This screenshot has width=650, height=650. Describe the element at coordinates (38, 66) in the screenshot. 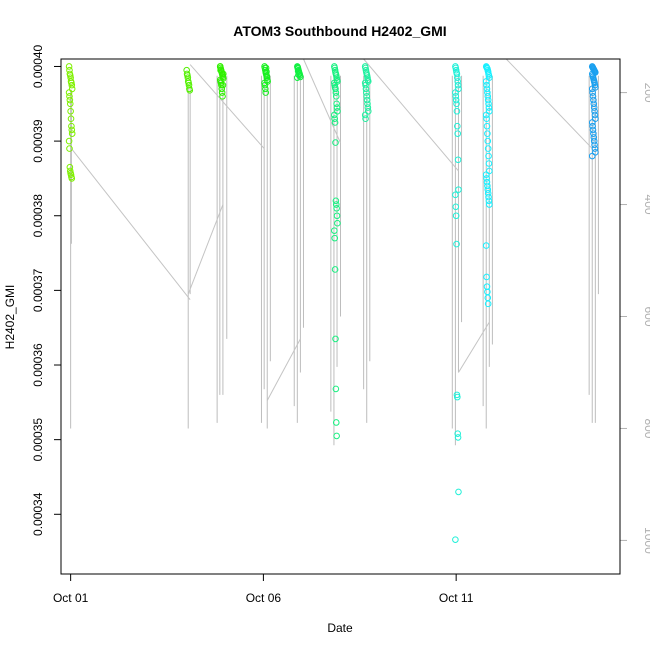

I see `y-tick-label: 0.00040` at that location.